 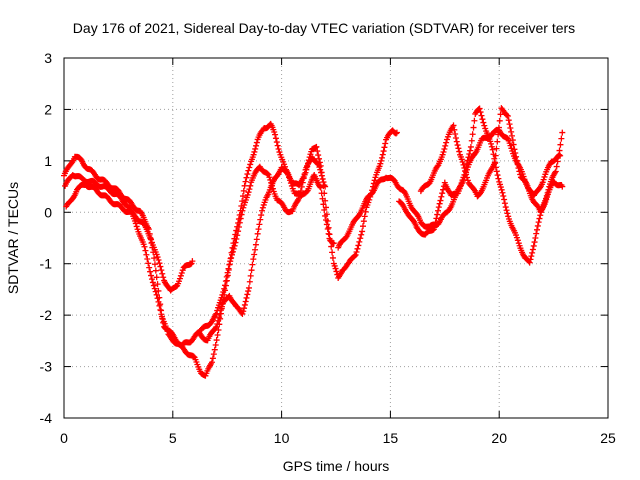 I want to click on y-tick-label: 0, so click(x=48, y=212).